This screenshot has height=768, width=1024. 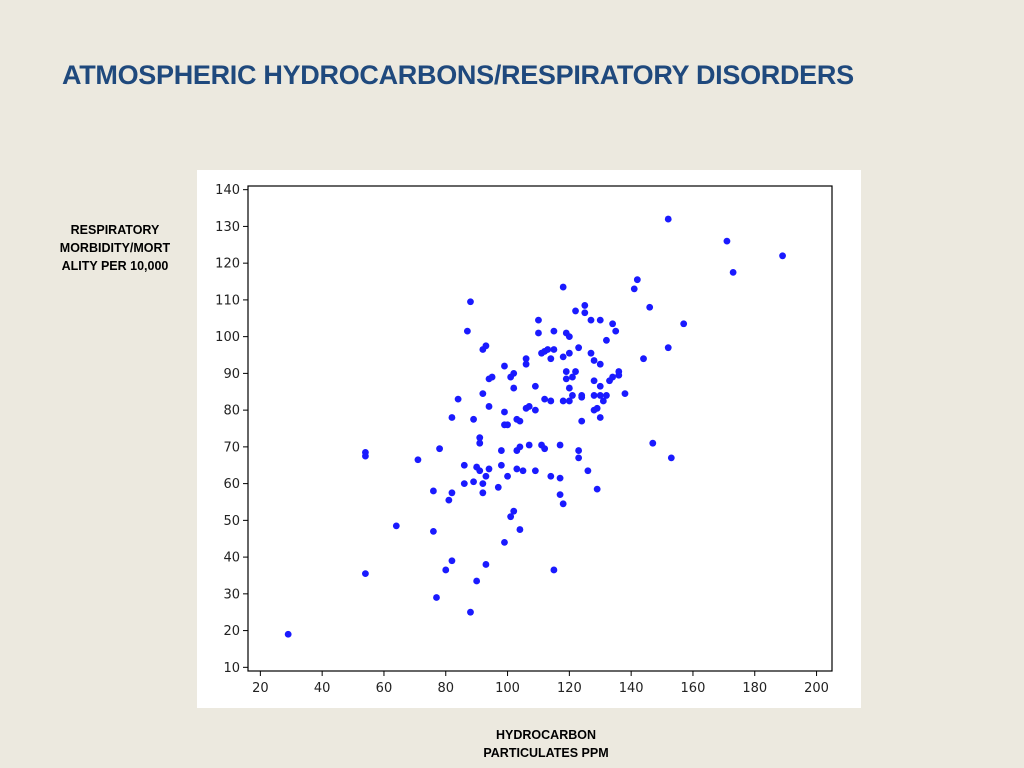 I want to click on y-tick-label: 30, so click(x=231, y=594).